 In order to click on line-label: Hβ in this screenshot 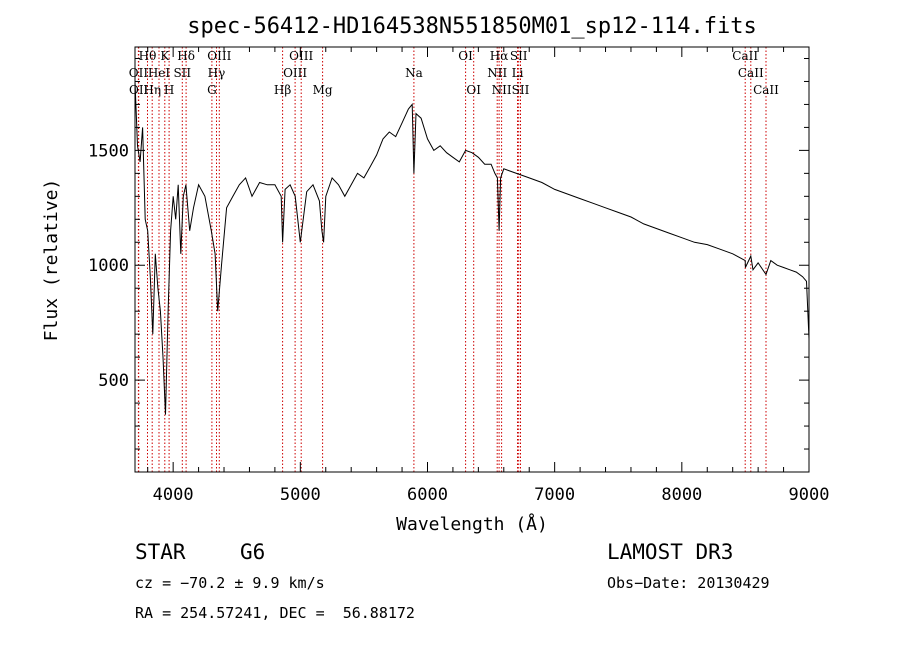, I will do `click(282, 90)`.